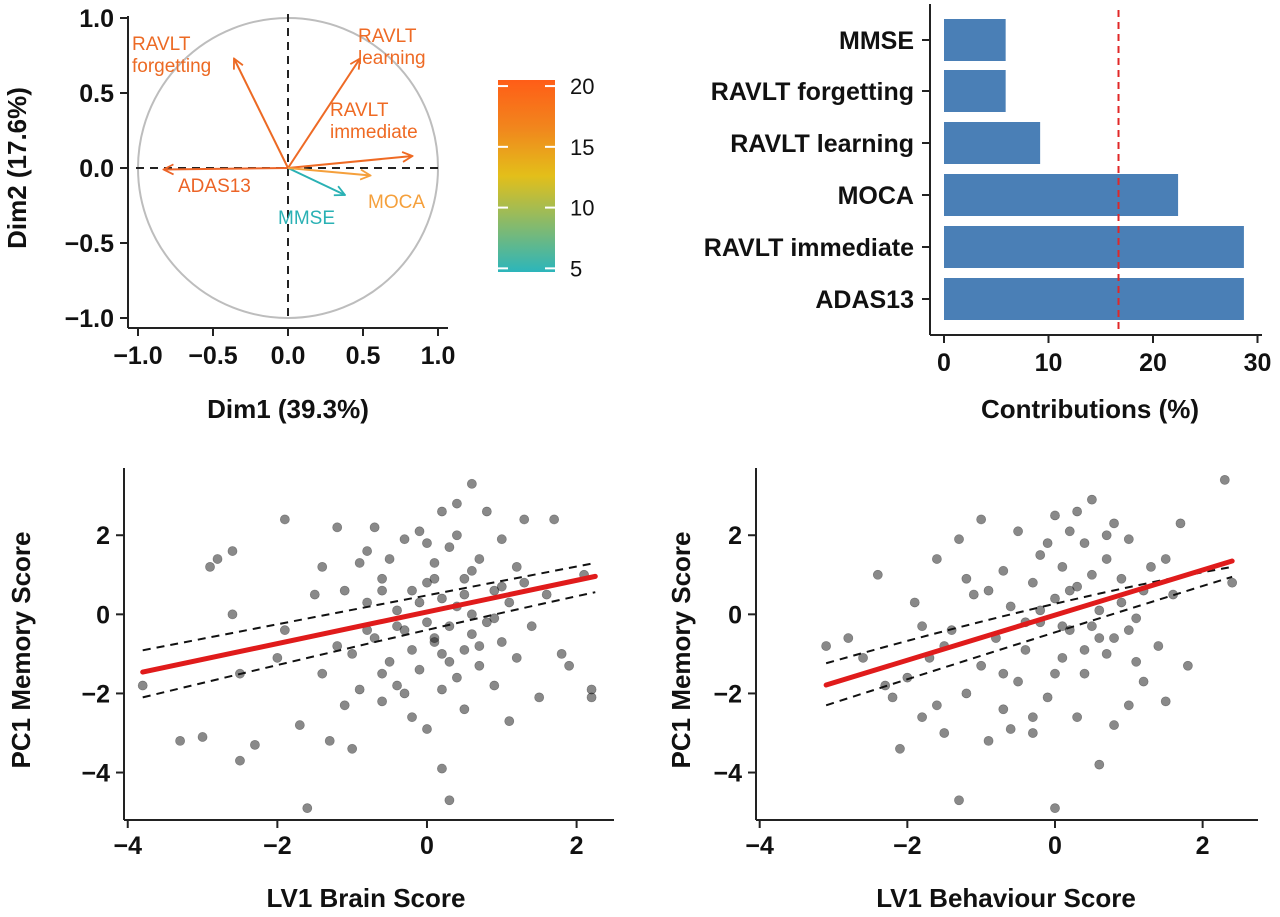 This screenshot has height=917, width=1280. I want to click on variable-label: MMSE, so click(306, 218).